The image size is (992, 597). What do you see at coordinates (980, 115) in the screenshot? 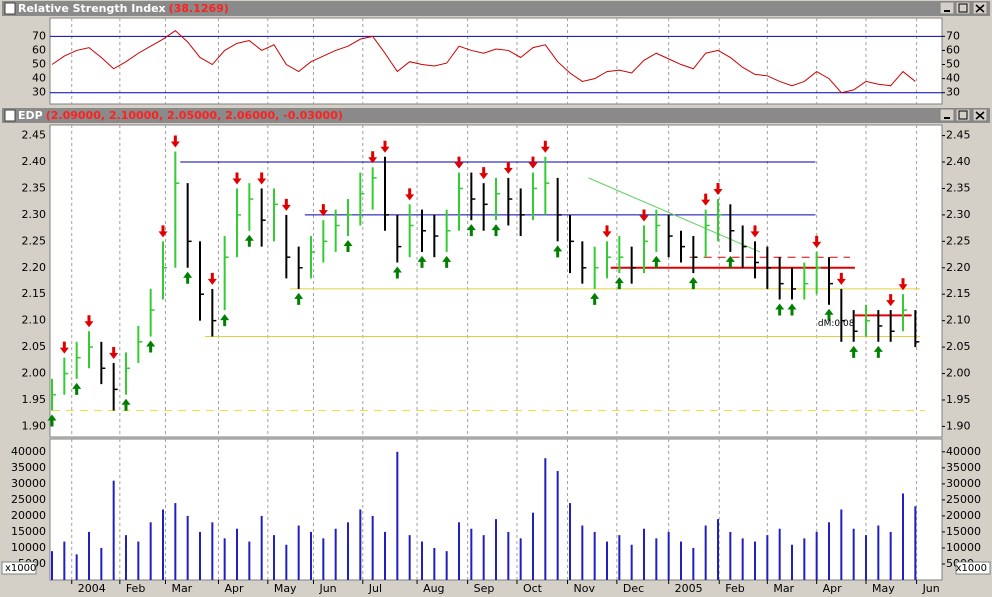
I see `close-icon` at bounding box center [980, 115].